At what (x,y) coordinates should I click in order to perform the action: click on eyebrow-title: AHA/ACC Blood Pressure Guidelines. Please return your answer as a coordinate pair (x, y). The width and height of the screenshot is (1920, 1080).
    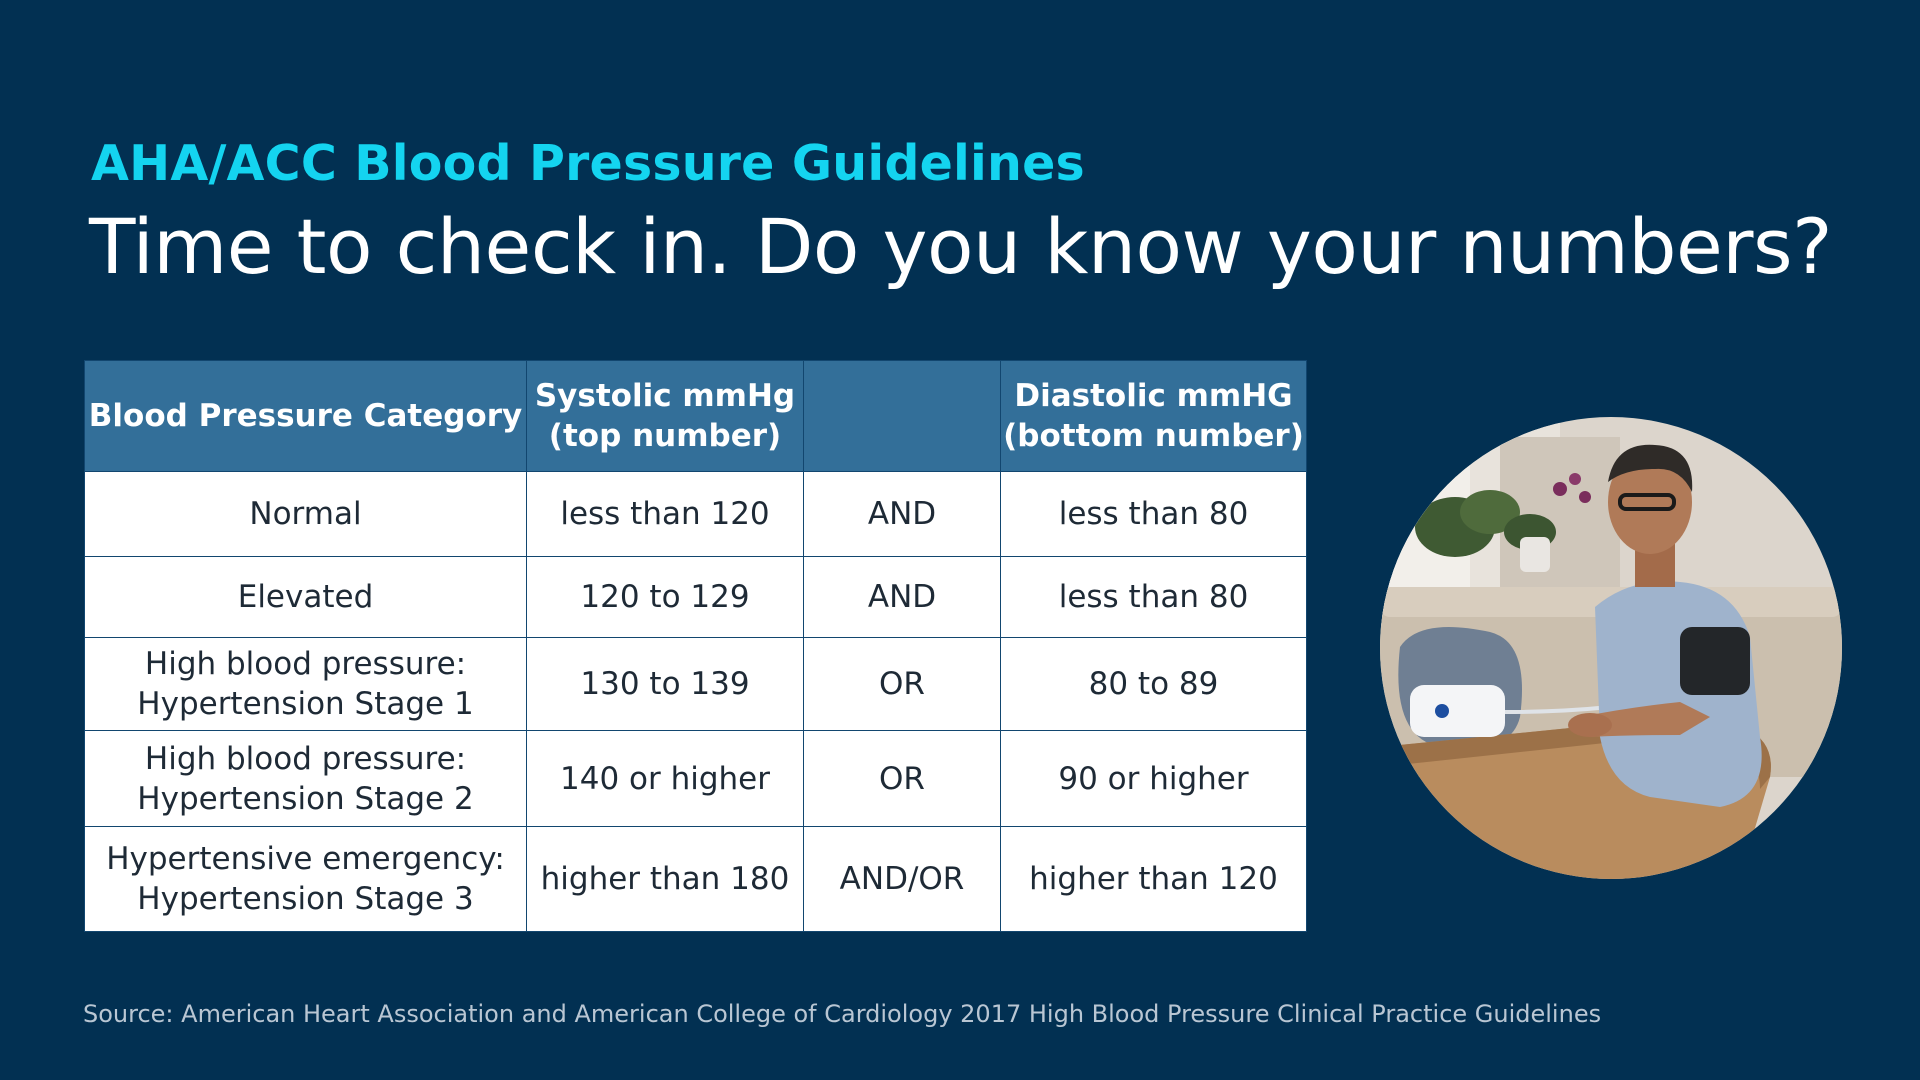
    Looking at the image, I should click on (588, 163).